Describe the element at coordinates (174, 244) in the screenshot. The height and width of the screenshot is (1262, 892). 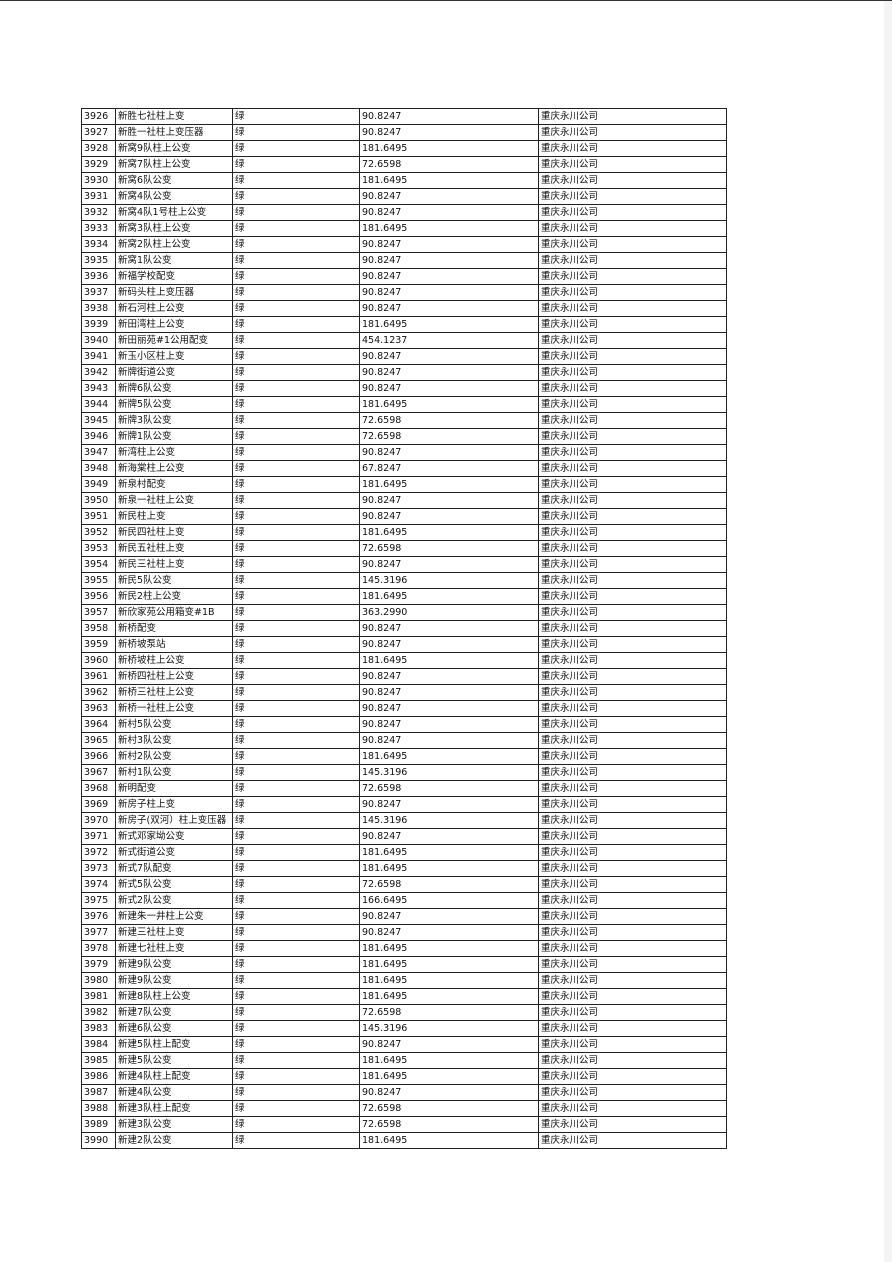
I see `station-name-cell: 新窝2队柱上公变` at that location.